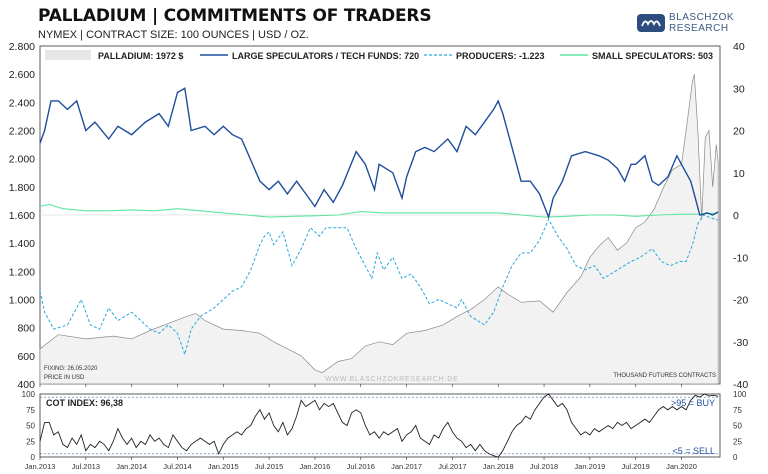  Describe the element at coordinates (651, 23) in the screenshot. I see `blaschzok-research-logo-icon` at that location.